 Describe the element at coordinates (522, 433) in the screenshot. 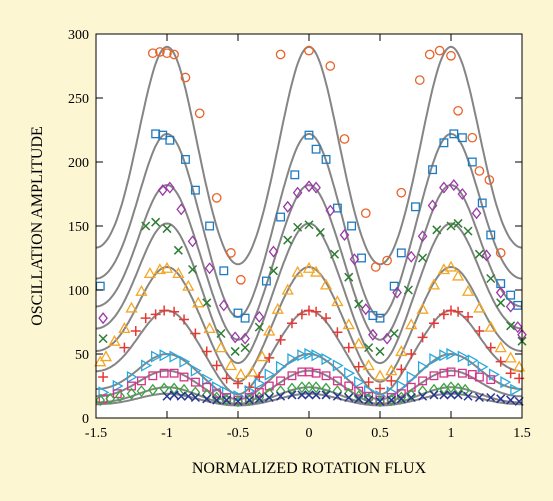

I see `x-tick-label: 1.5` at that location.